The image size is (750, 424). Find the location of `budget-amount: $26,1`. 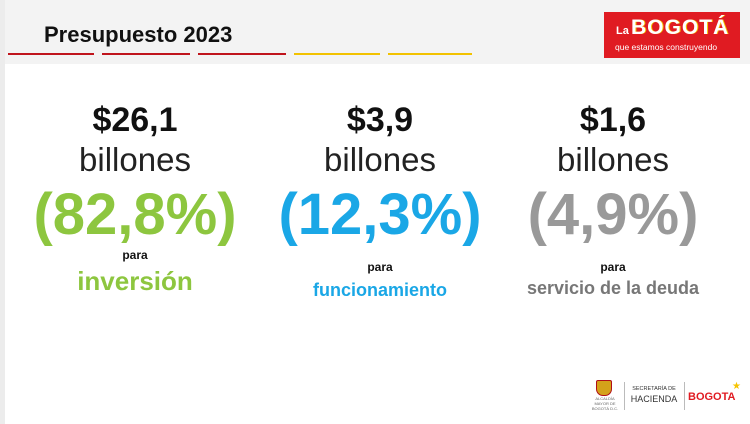

budget-amount: $26,1 is located at coordinates (135, 120).